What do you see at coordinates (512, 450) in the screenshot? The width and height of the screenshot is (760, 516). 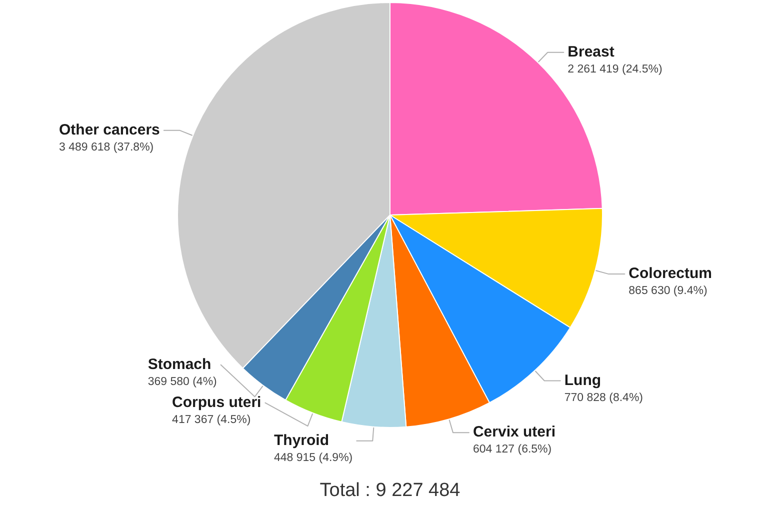 I see `data-label: 604 127 (6.5%)` at bounding box center [512, 450].